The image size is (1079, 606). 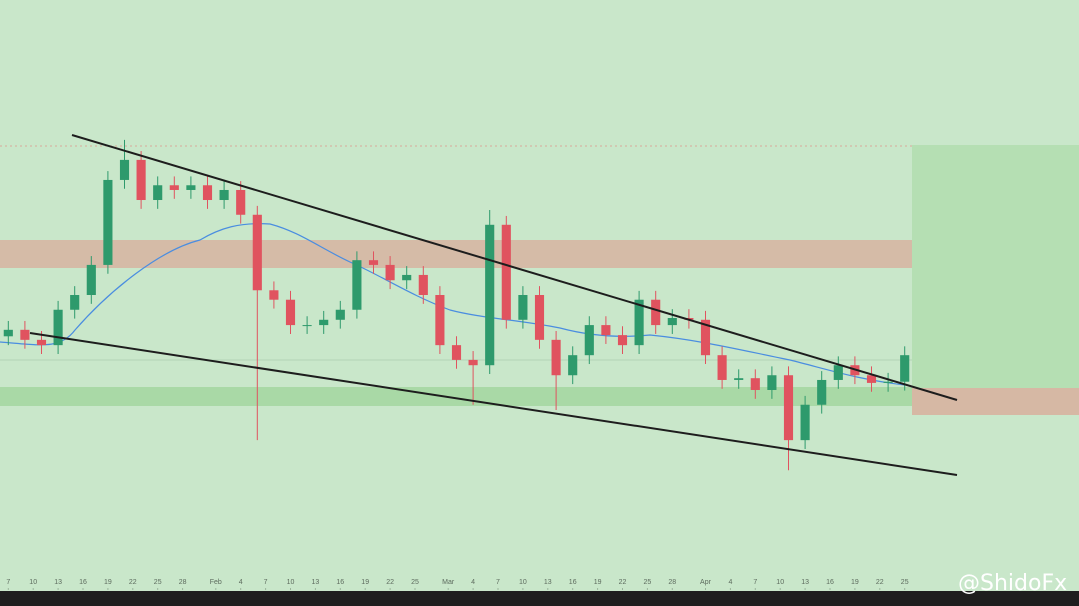 What do you see at coordinates (995, 401) in the screenshot?
I see `stop-box` at bounding box center [995, 401].